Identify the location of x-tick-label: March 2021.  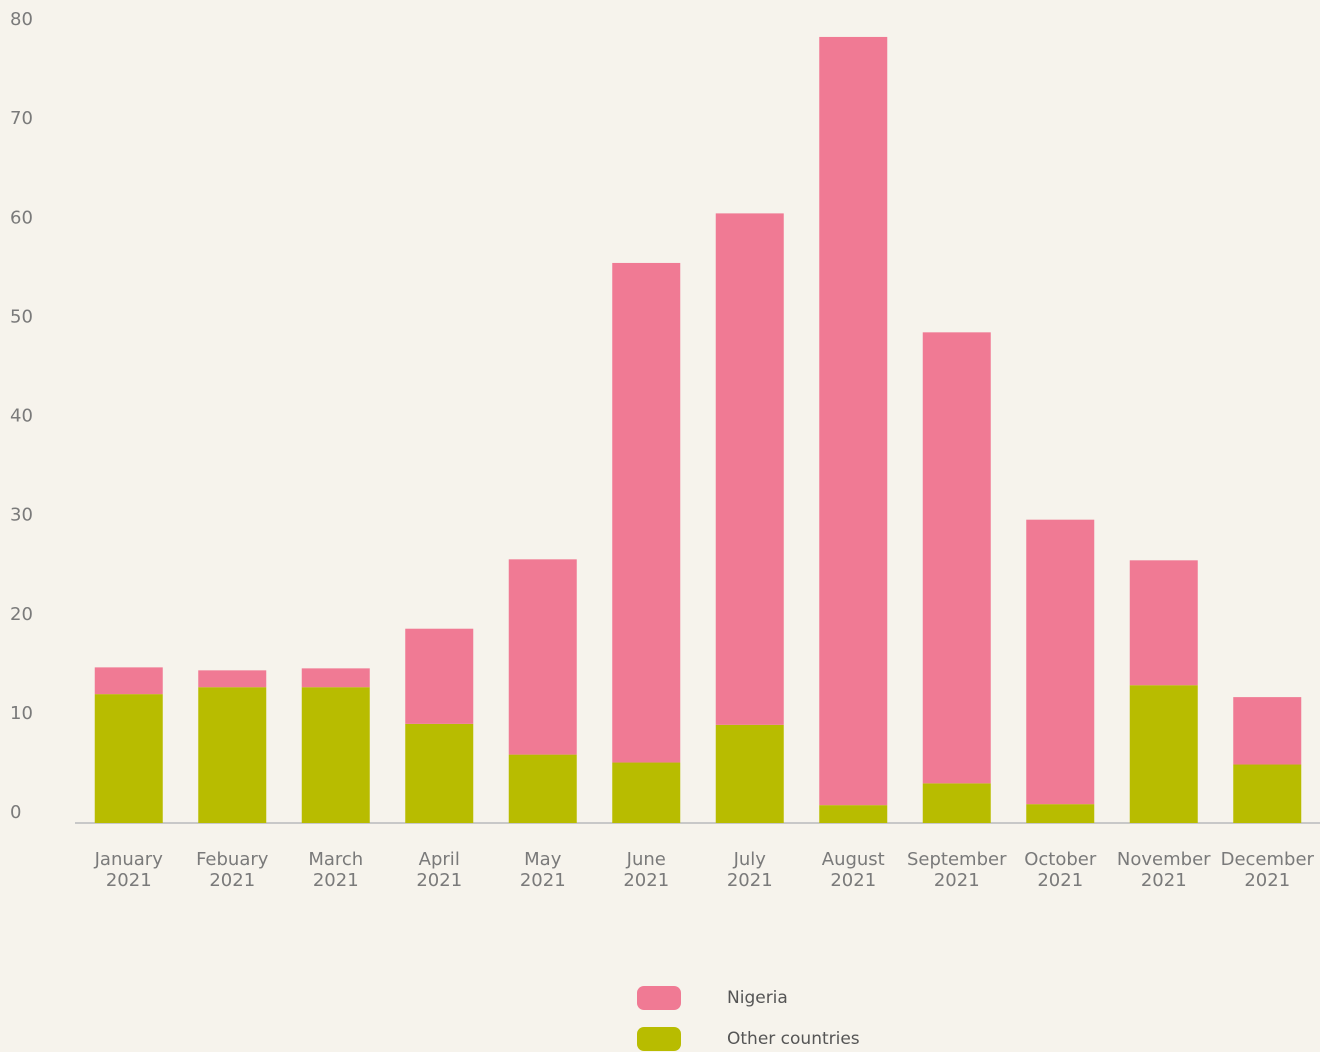
(335, 870).